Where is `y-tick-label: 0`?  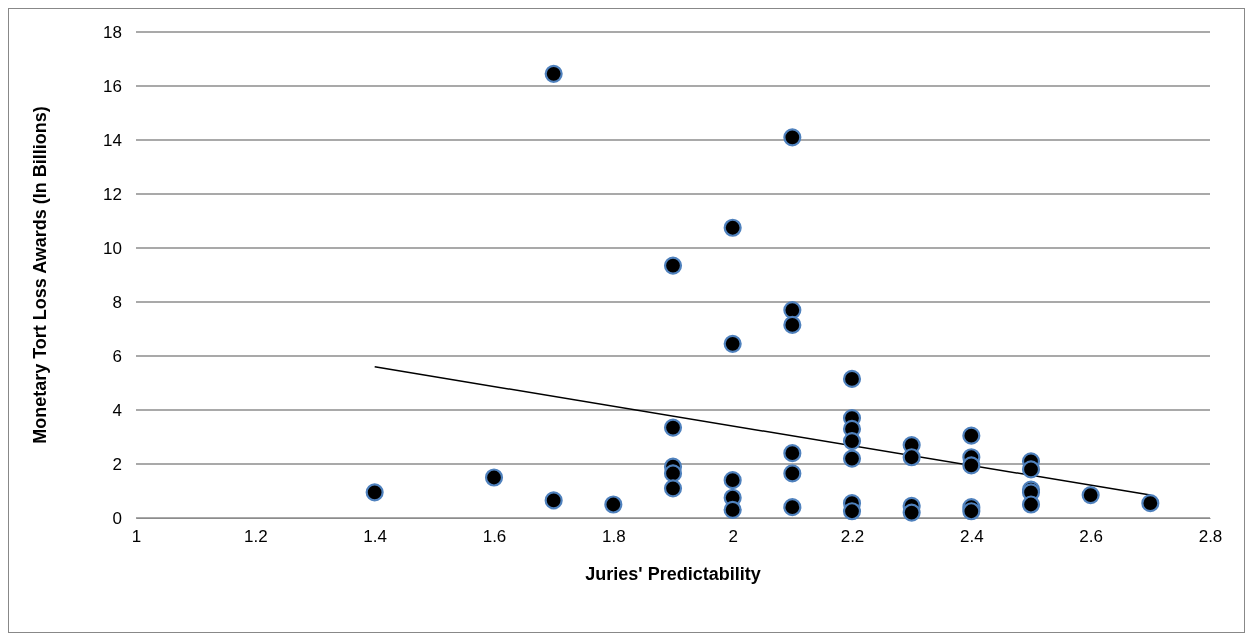
y-tick-label: 0 is located at coordinates (117, 518).